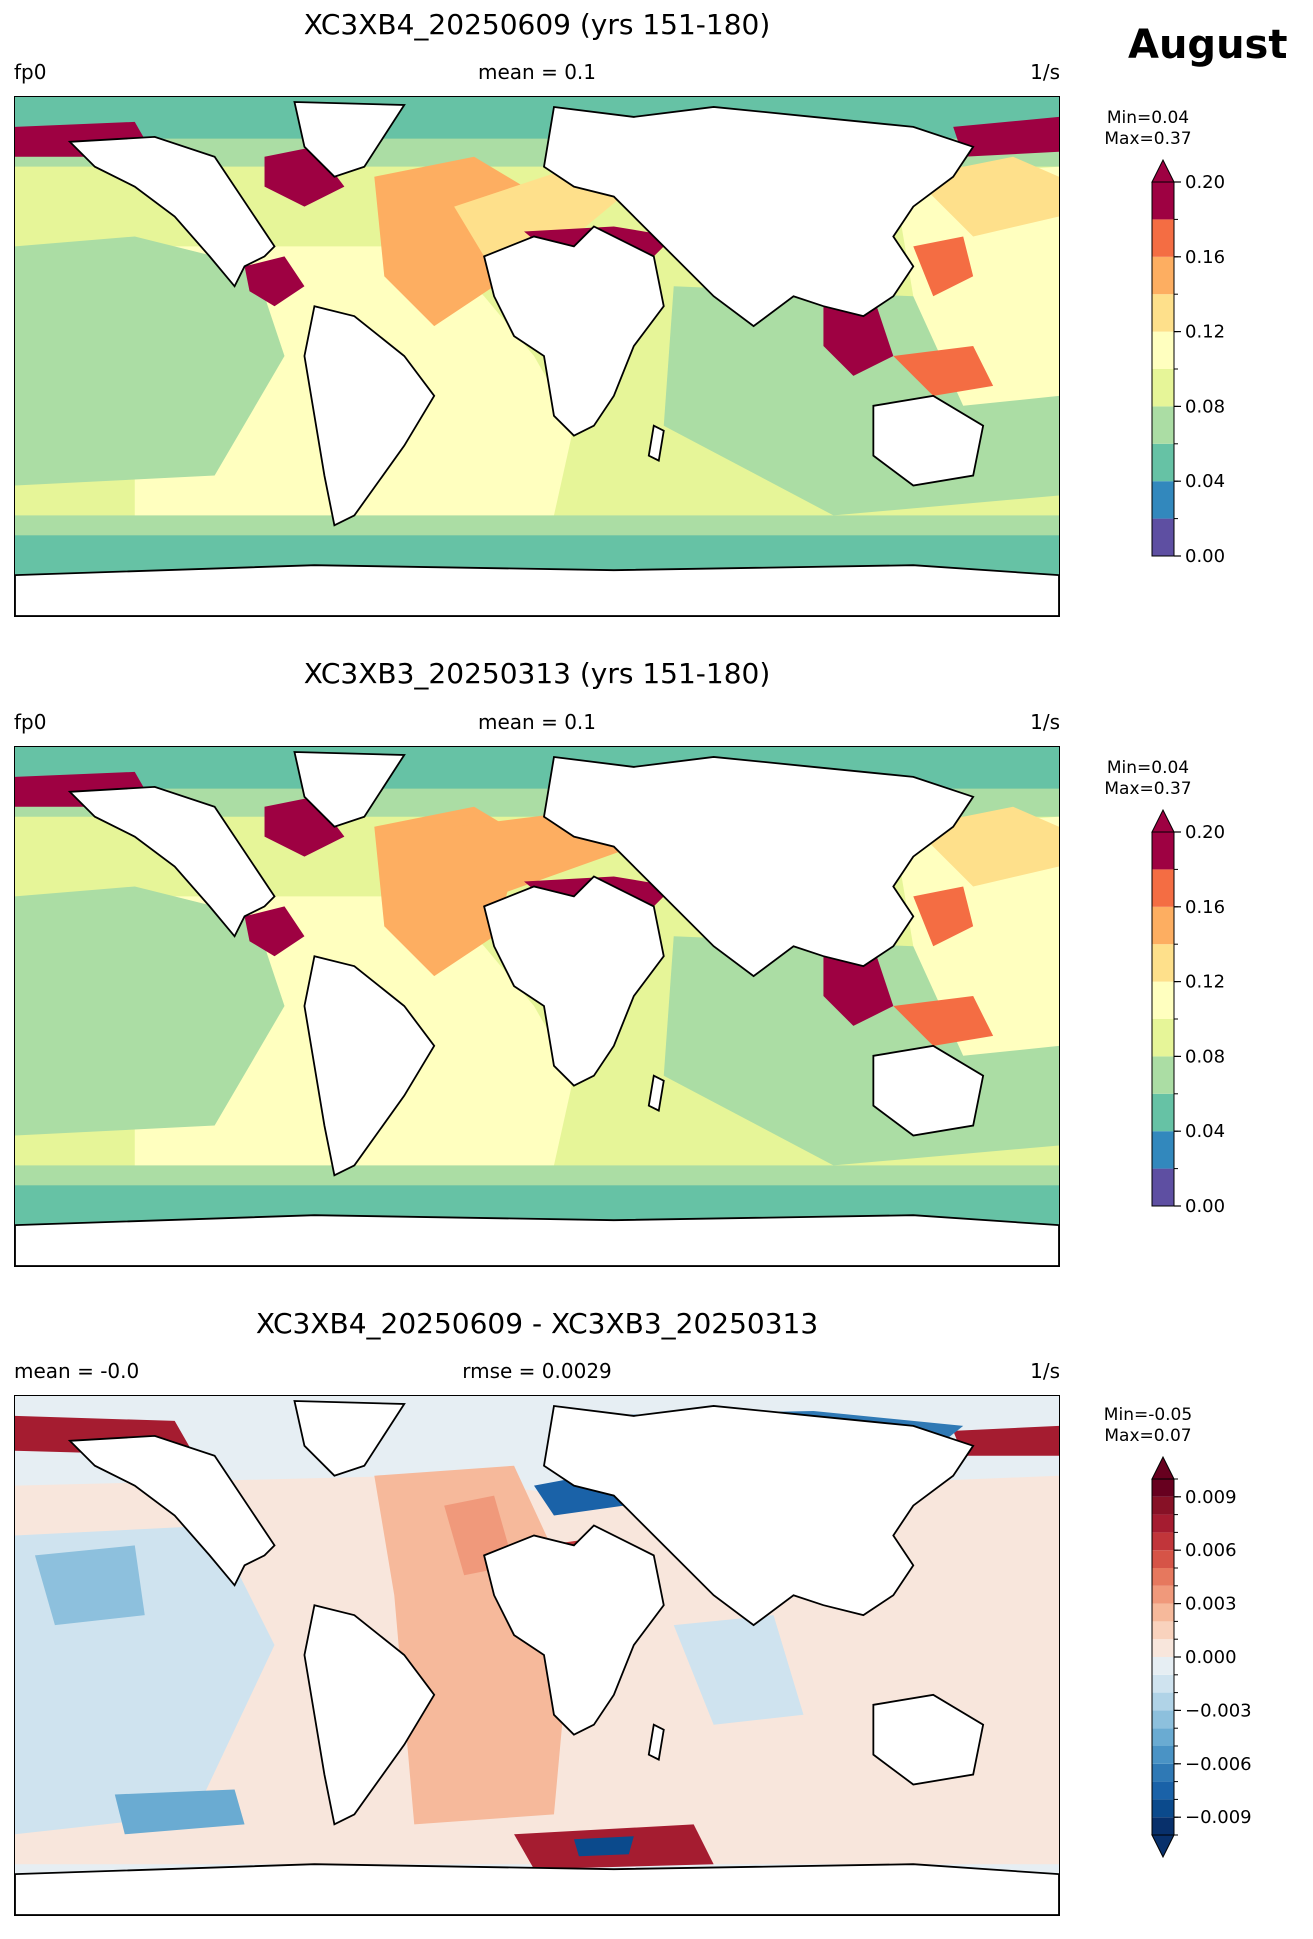 The image size is (1313, 1939). I want to click on panel-2-colorbar: 0.00 0.04 0.08 0.12 0.16 0.20, so click(1200, 1012).